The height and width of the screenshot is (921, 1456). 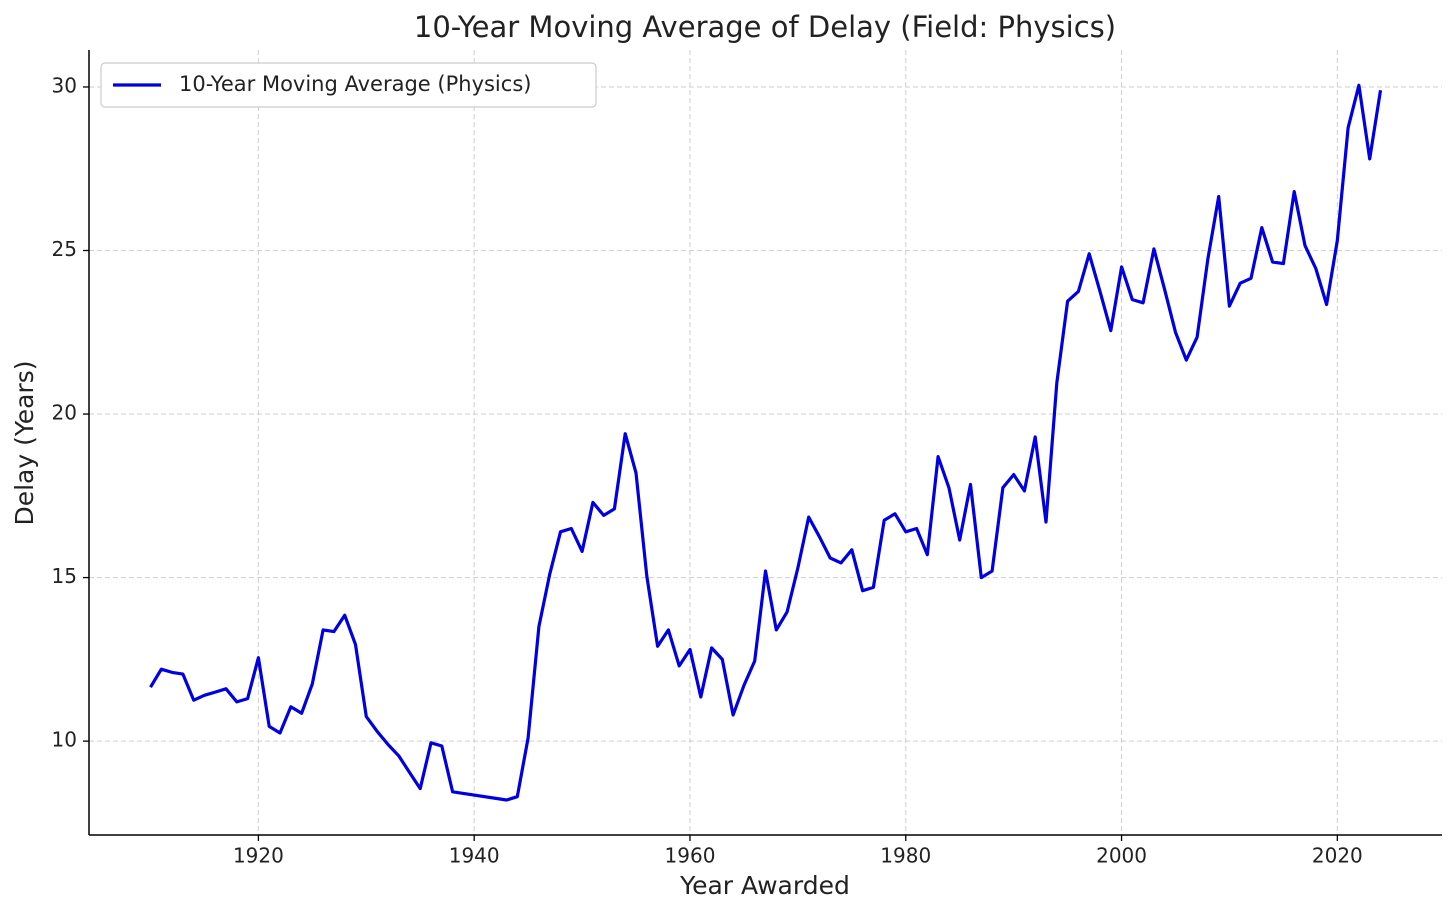 What do you see at coordinates (24, 442) in the screenshot?
I see `y-axis-label: Delay (Years)` at bounding box center [24, 442].